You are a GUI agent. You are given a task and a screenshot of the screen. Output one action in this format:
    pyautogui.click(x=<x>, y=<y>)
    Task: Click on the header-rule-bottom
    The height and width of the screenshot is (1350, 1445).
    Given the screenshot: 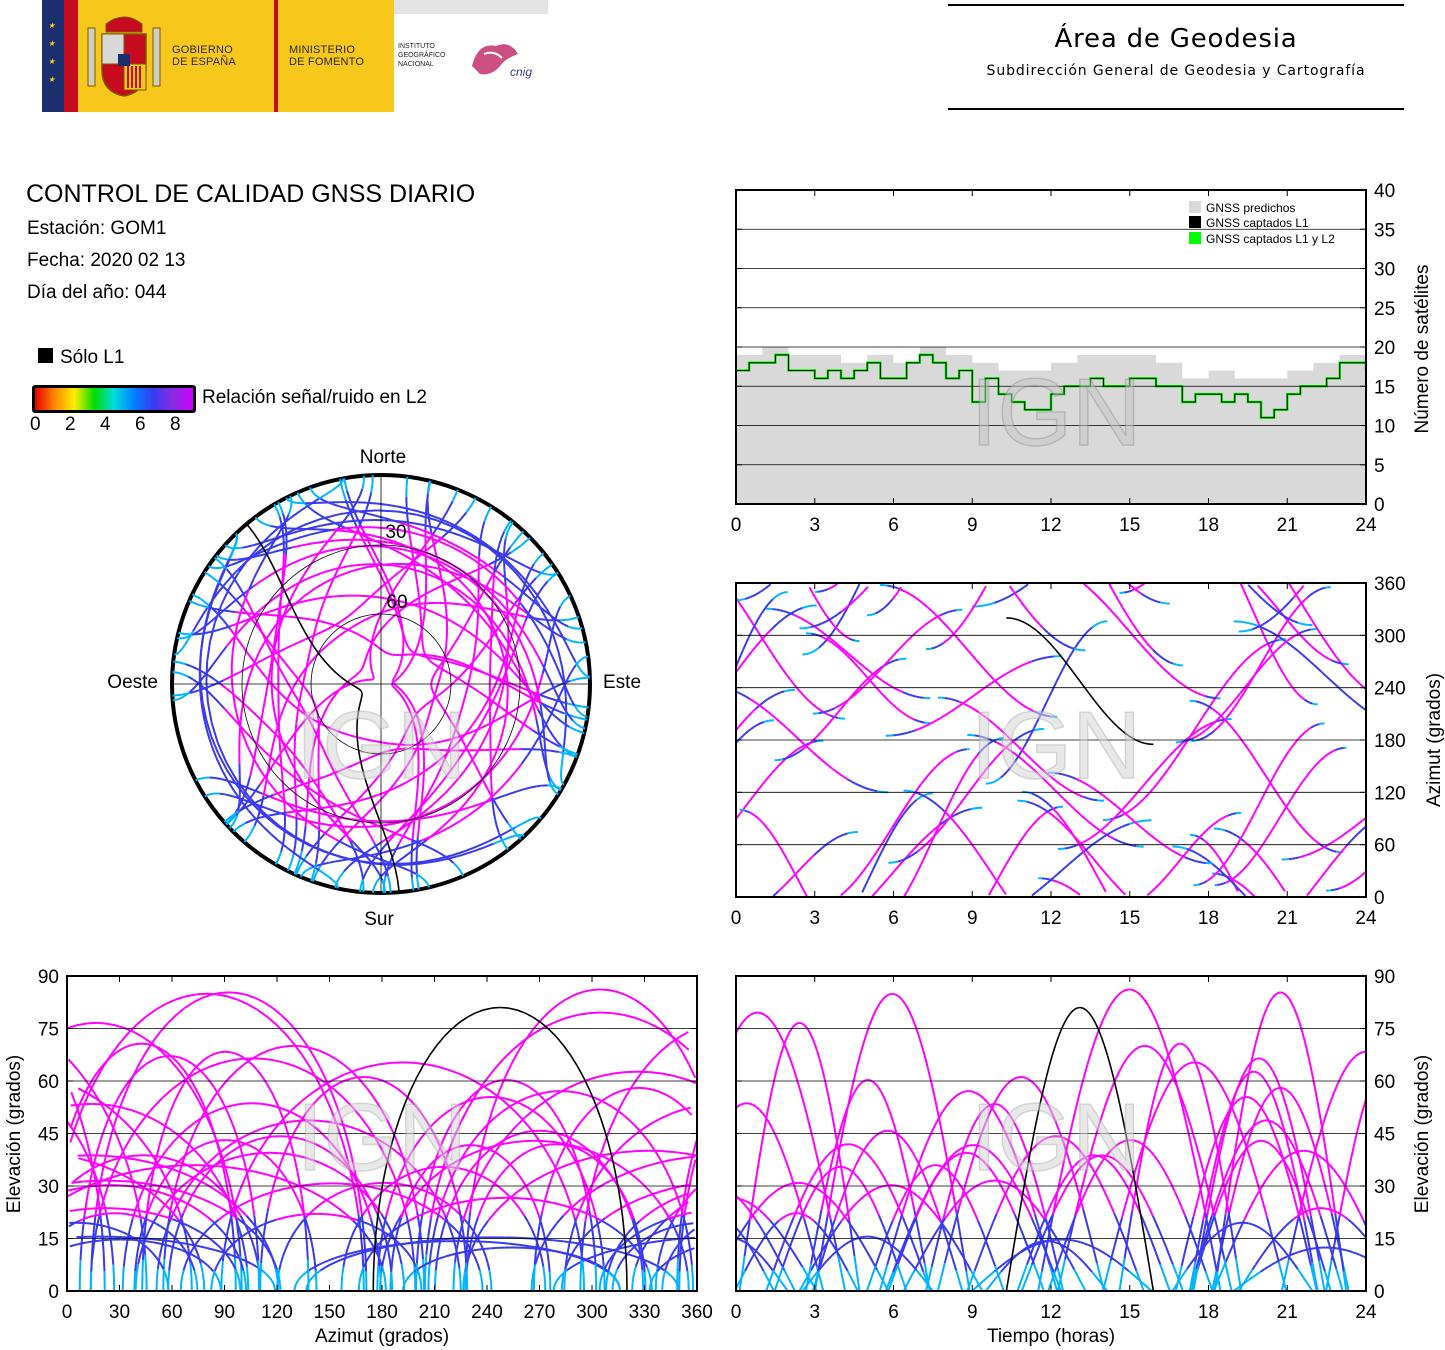 What is the action you would take?
    pyautogui.click(x=1176, y=109)
    